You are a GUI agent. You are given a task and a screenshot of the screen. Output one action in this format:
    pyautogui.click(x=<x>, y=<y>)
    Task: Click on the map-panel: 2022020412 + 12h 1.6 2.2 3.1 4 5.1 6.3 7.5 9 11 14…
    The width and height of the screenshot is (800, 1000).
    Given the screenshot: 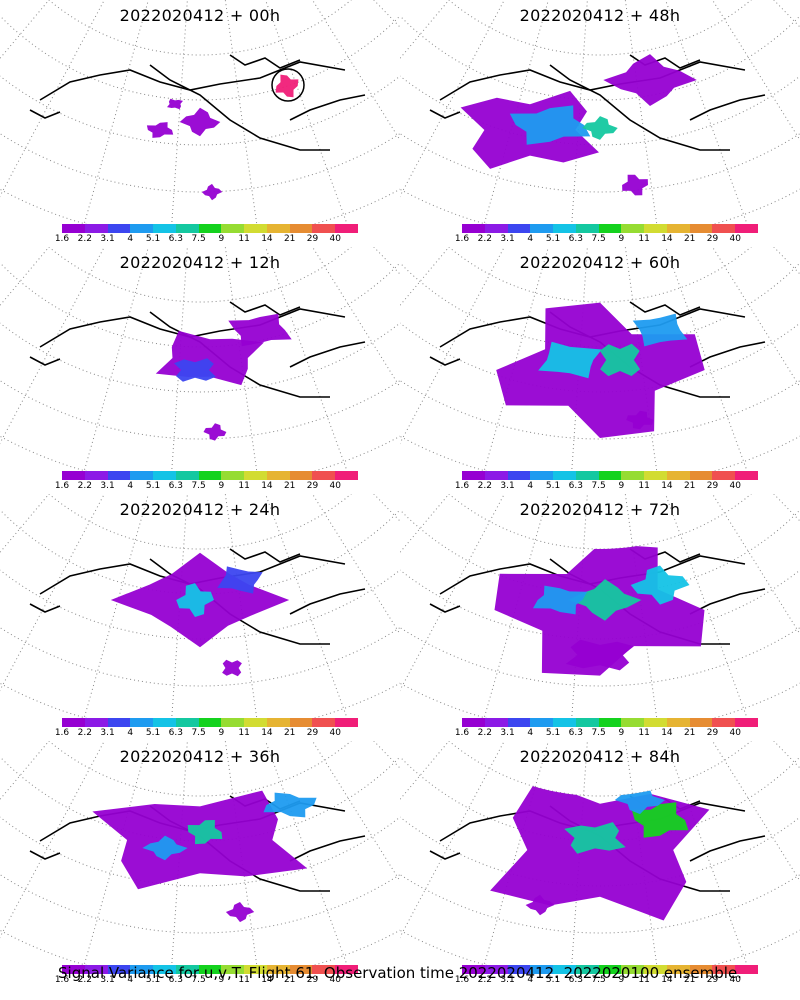 What is the action you would take?
    pyautogui.click(x=200, y=369)
    